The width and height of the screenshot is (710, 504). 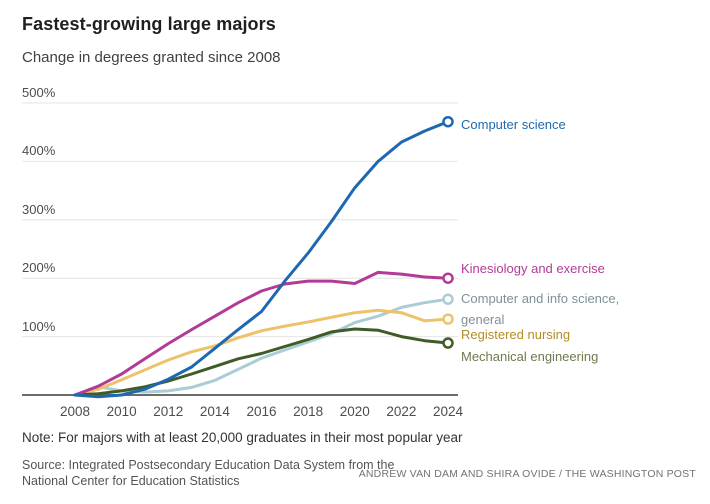 I want to click on series-label-computer-science: Computer science, so click(x=513, y=124).